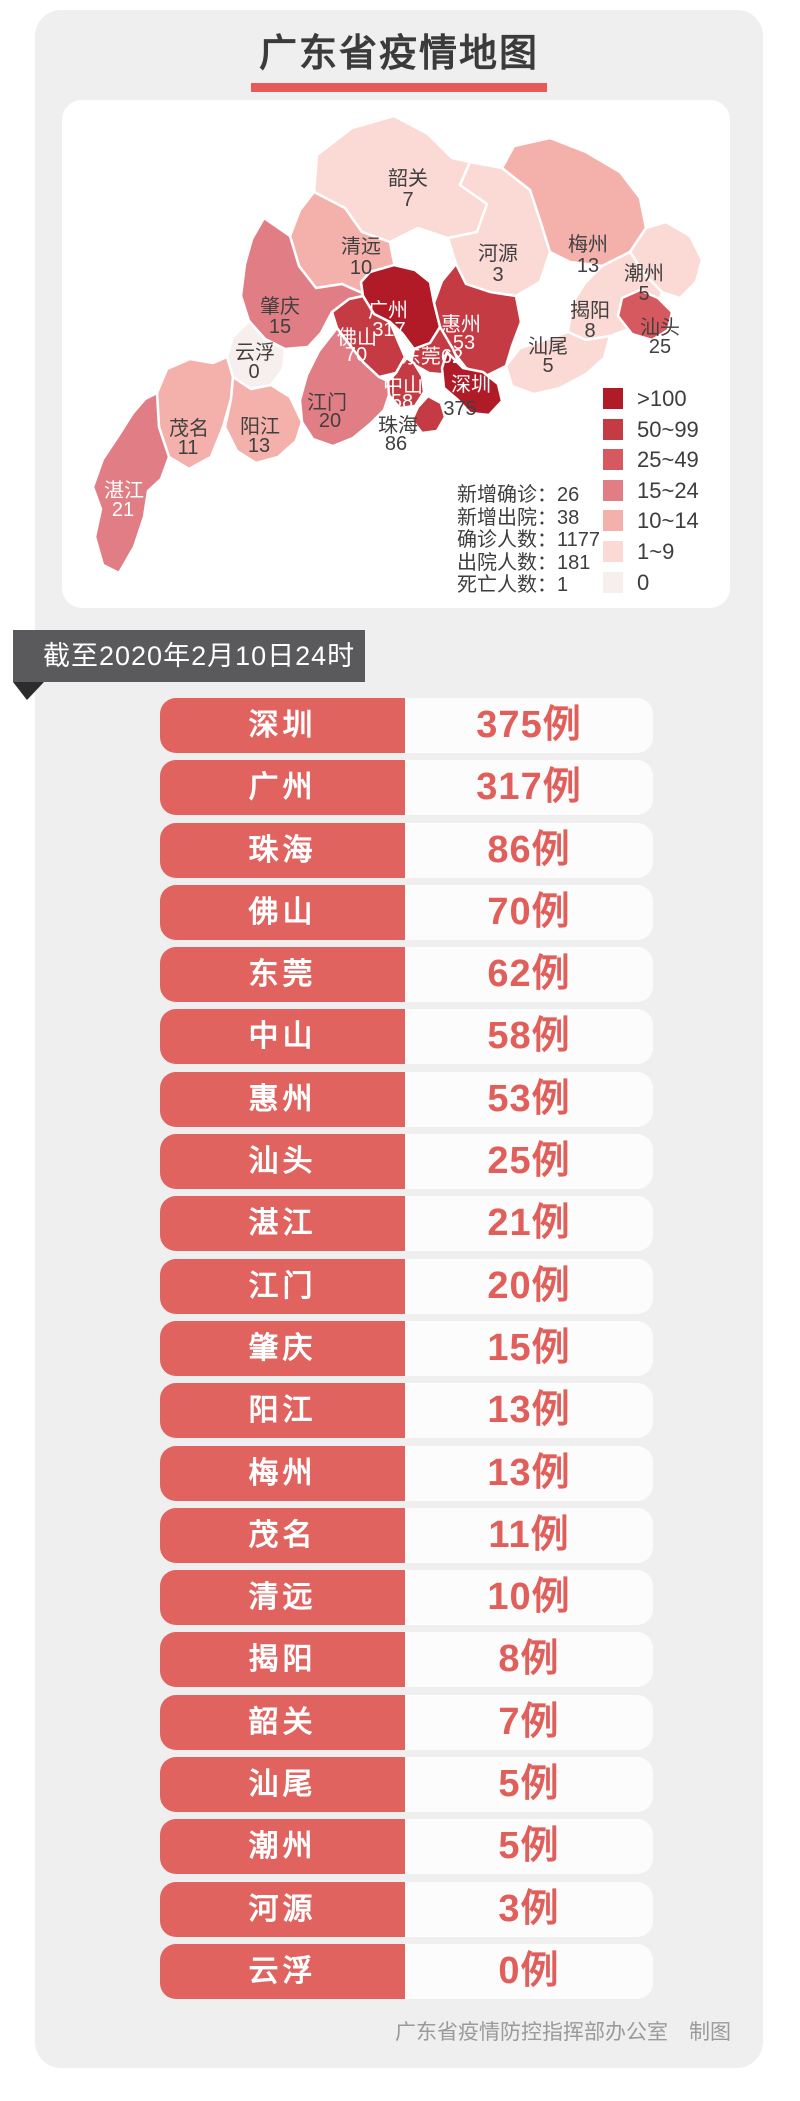  I want to click on table-row: 韶关 7例, so click(406, 1722).